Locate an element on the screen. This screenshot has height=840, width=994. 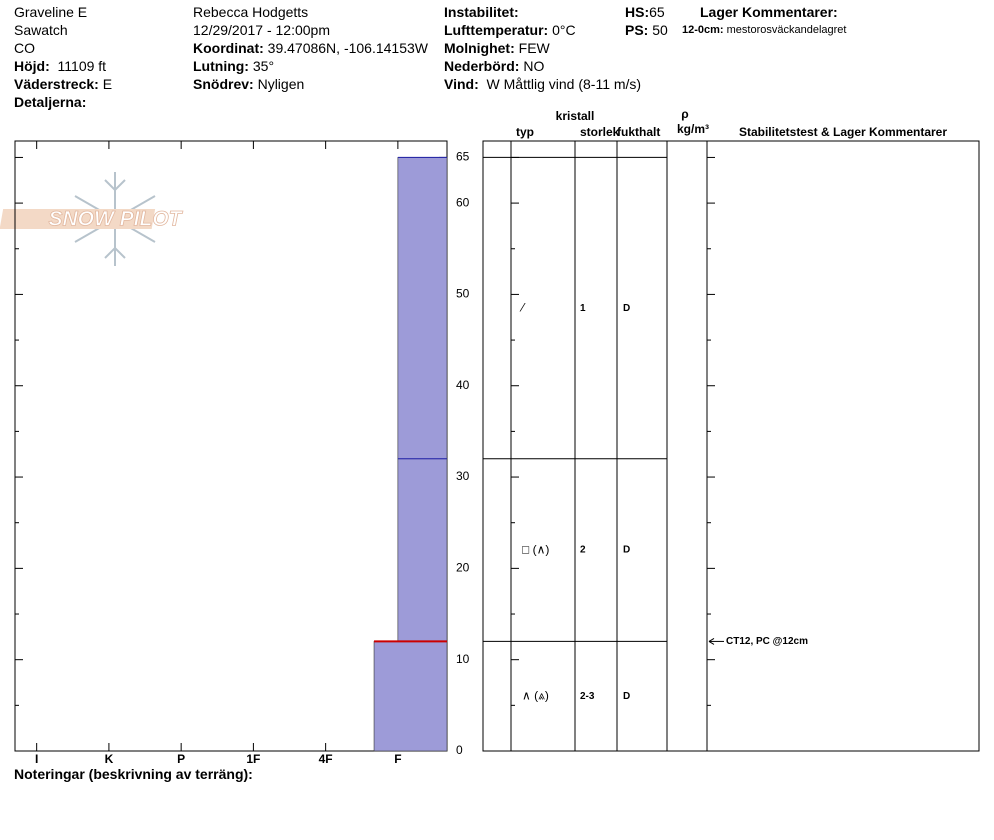
col-density-unit: kg/m³ is located at coordinates (693, 129).